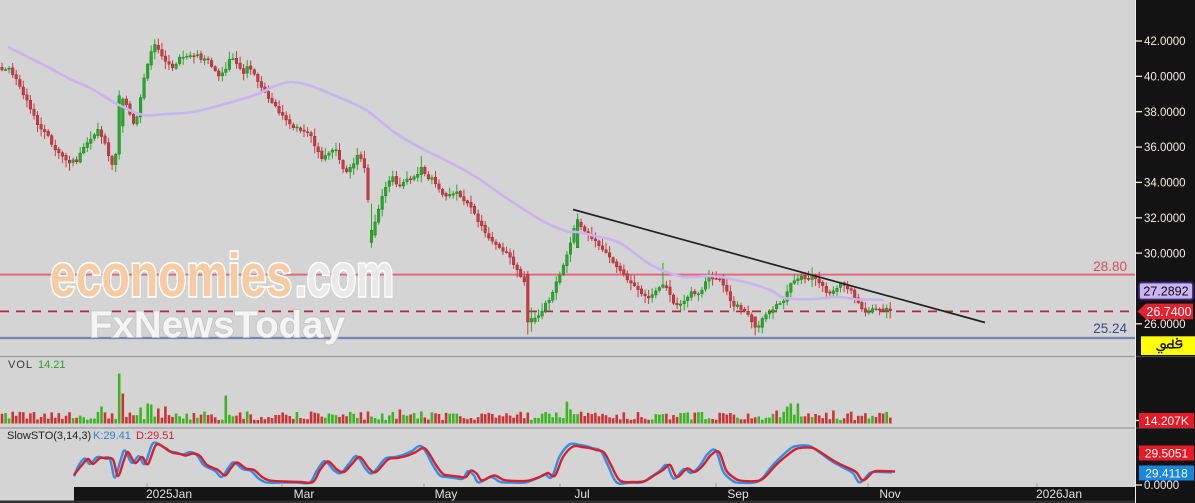 Image resolution: width=1195 pixels, height=503 pixels. Describe the element at coordinates (1165, 42) in the screenshot. I see `svg-text: 42.0000` at that location.